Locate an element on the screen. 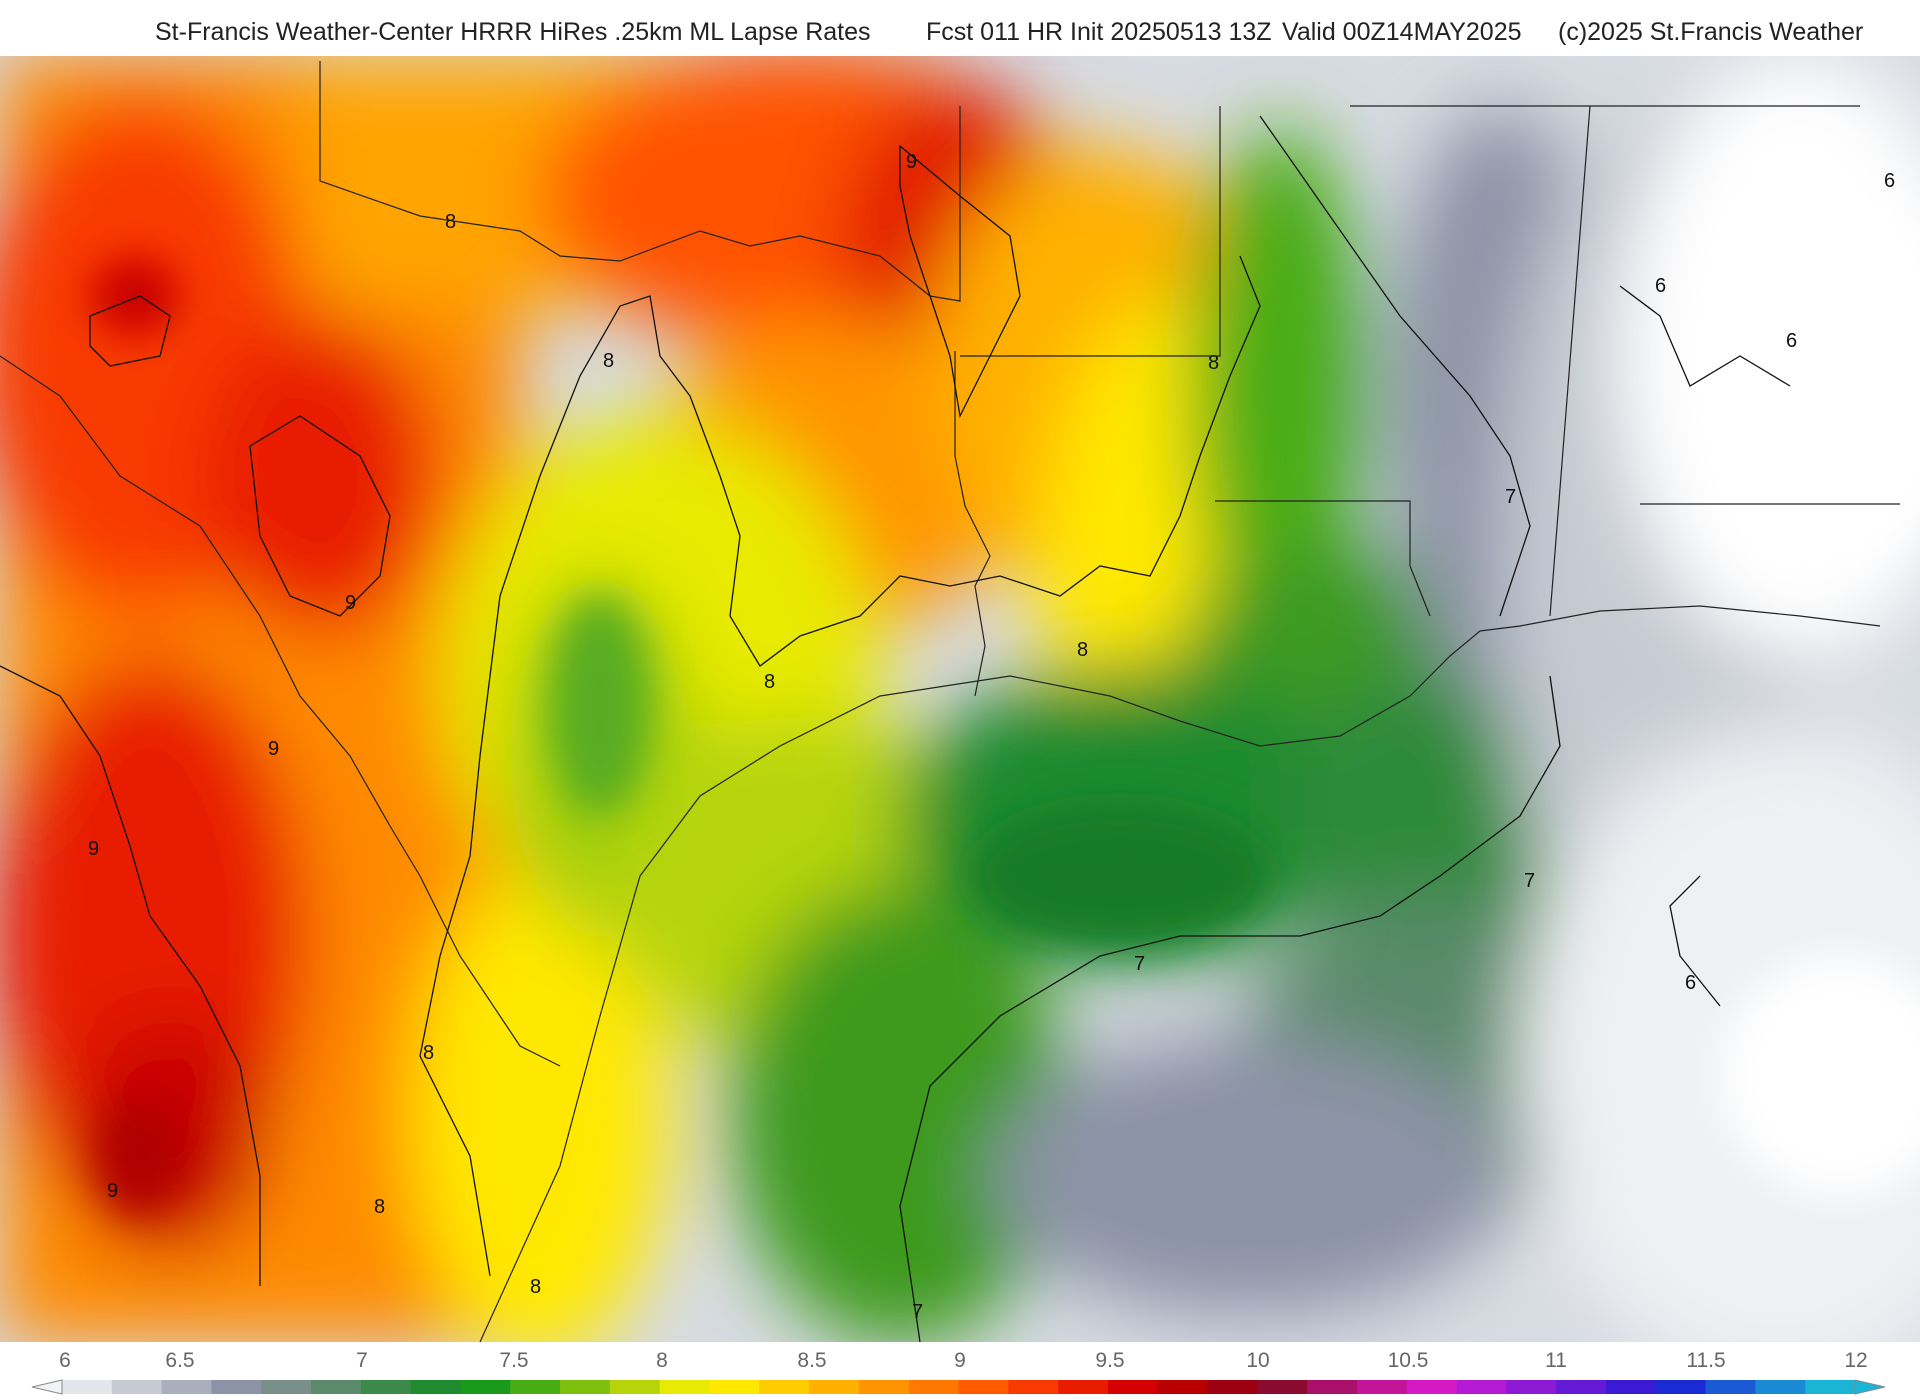 Image resolution: width=1920 pixels, height=1400 pixels. contour-6-east is located at coordinates (1705, 336).